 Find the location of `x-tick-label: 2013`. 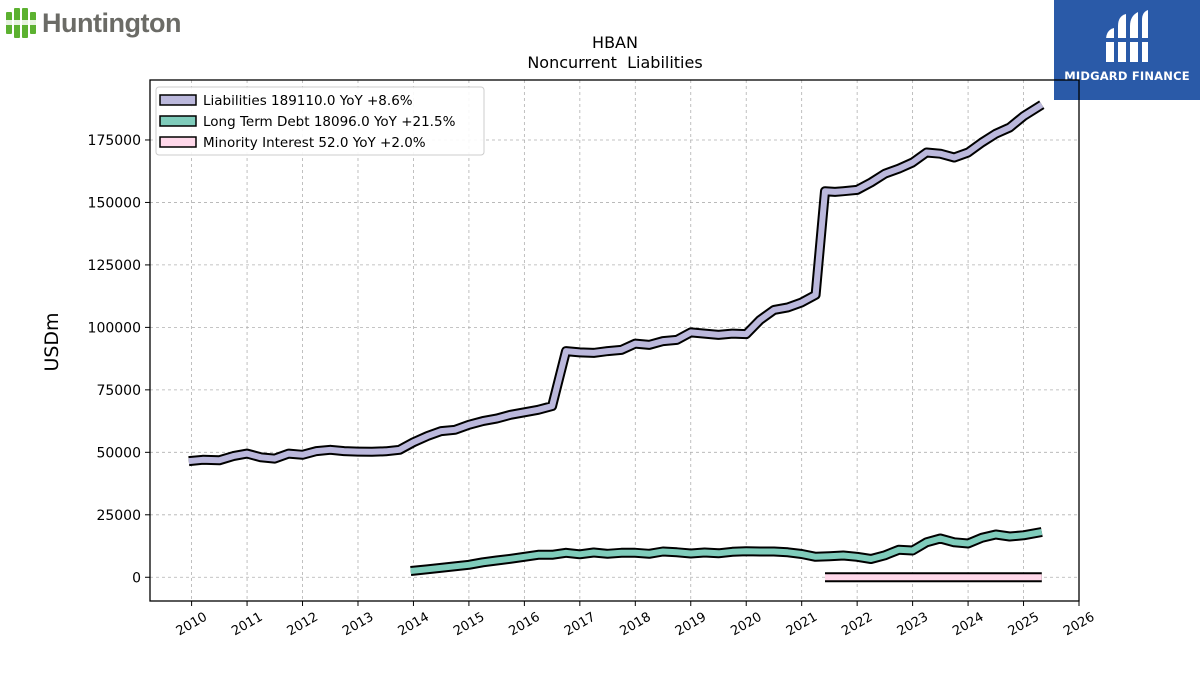

x-tick-label: 2013 is located at coordinates (358, 625).